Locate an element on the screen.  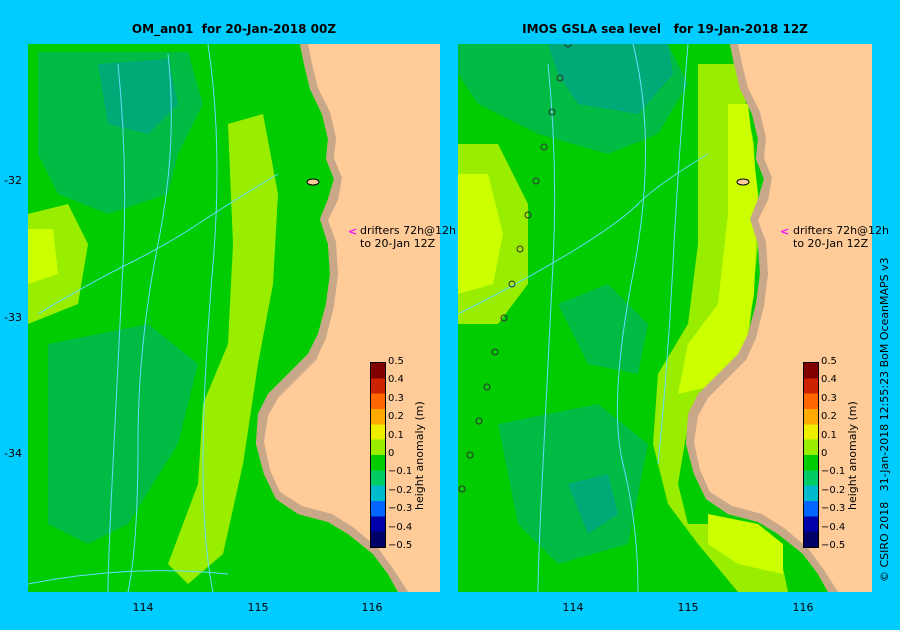
left-lon-tick-1: 114 is located at coordinates (143, 607).